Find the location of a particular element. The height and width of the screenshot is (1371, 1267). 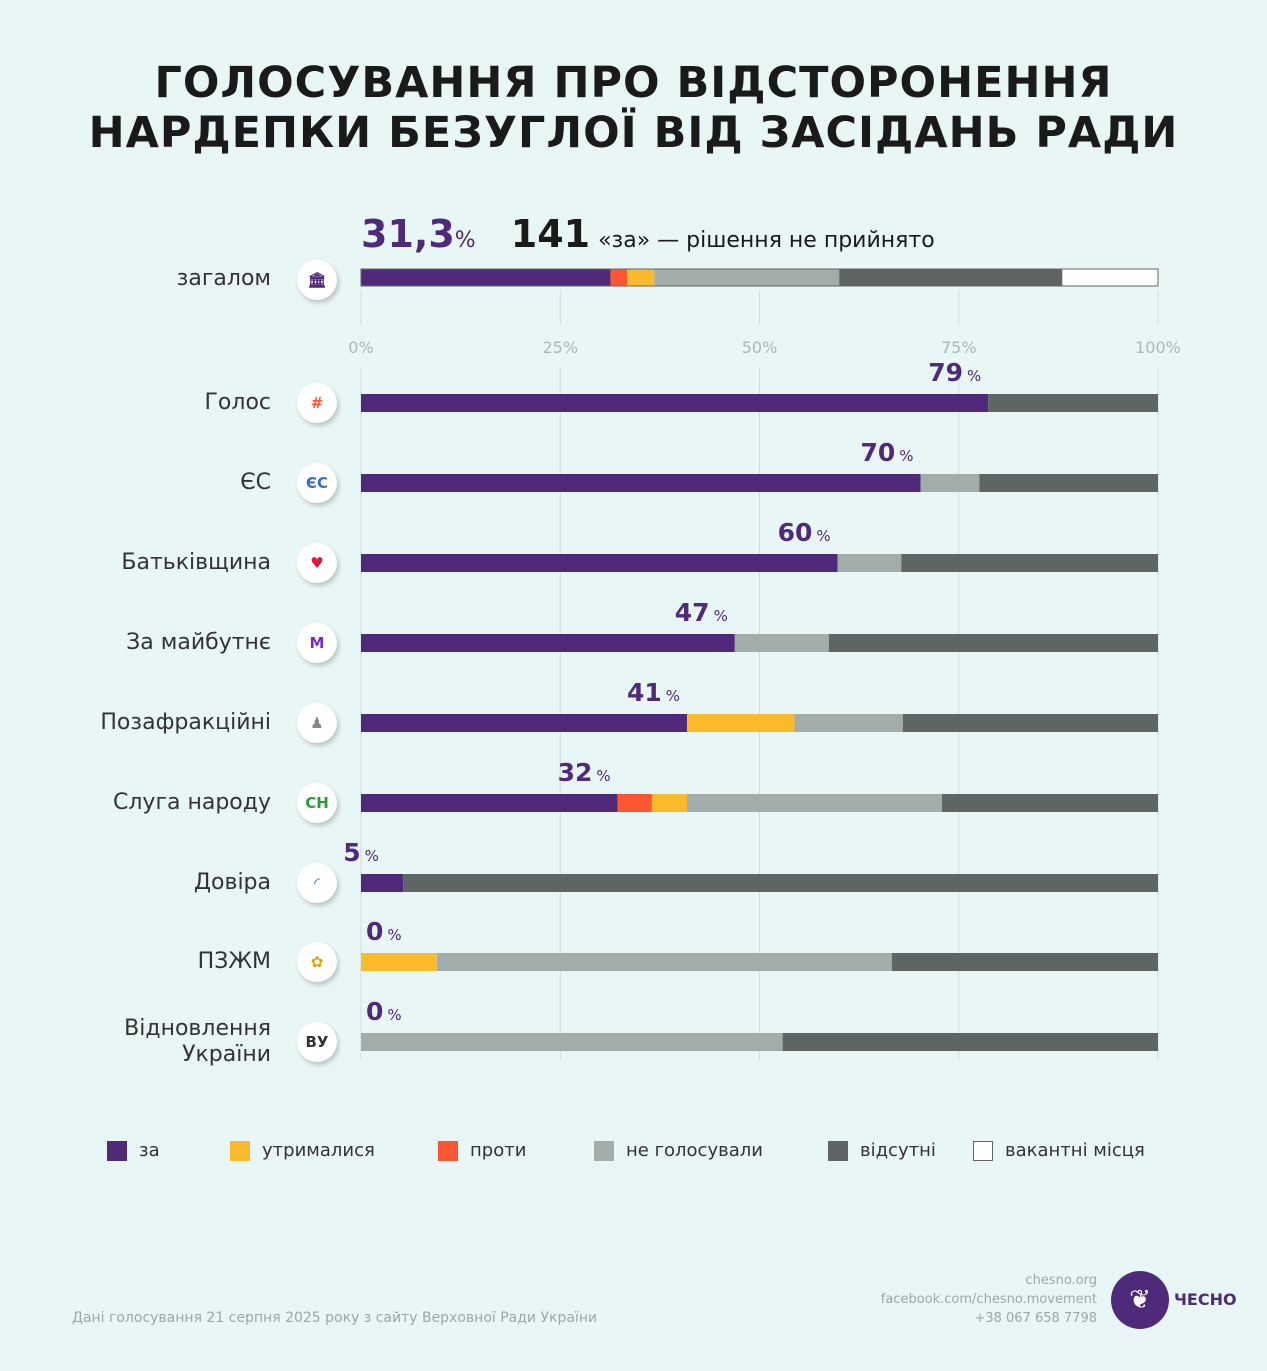

party-bar-segment-proty is located at coordinates (634, 803).